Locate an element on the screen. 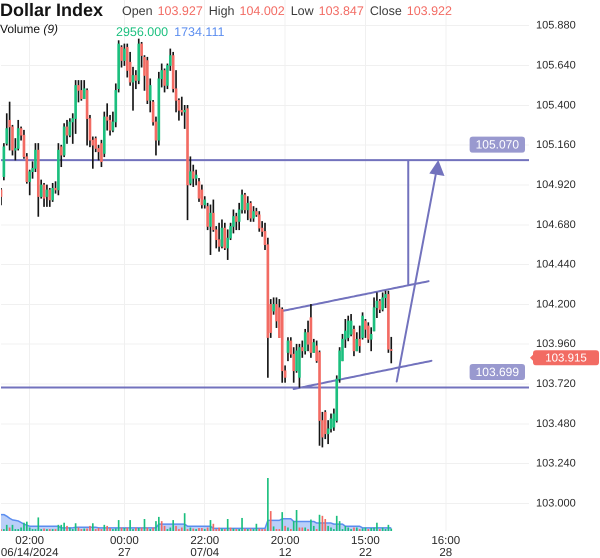 The image size is (600, 558). annotation: 1734.111 is located at coordinates (199, 32).